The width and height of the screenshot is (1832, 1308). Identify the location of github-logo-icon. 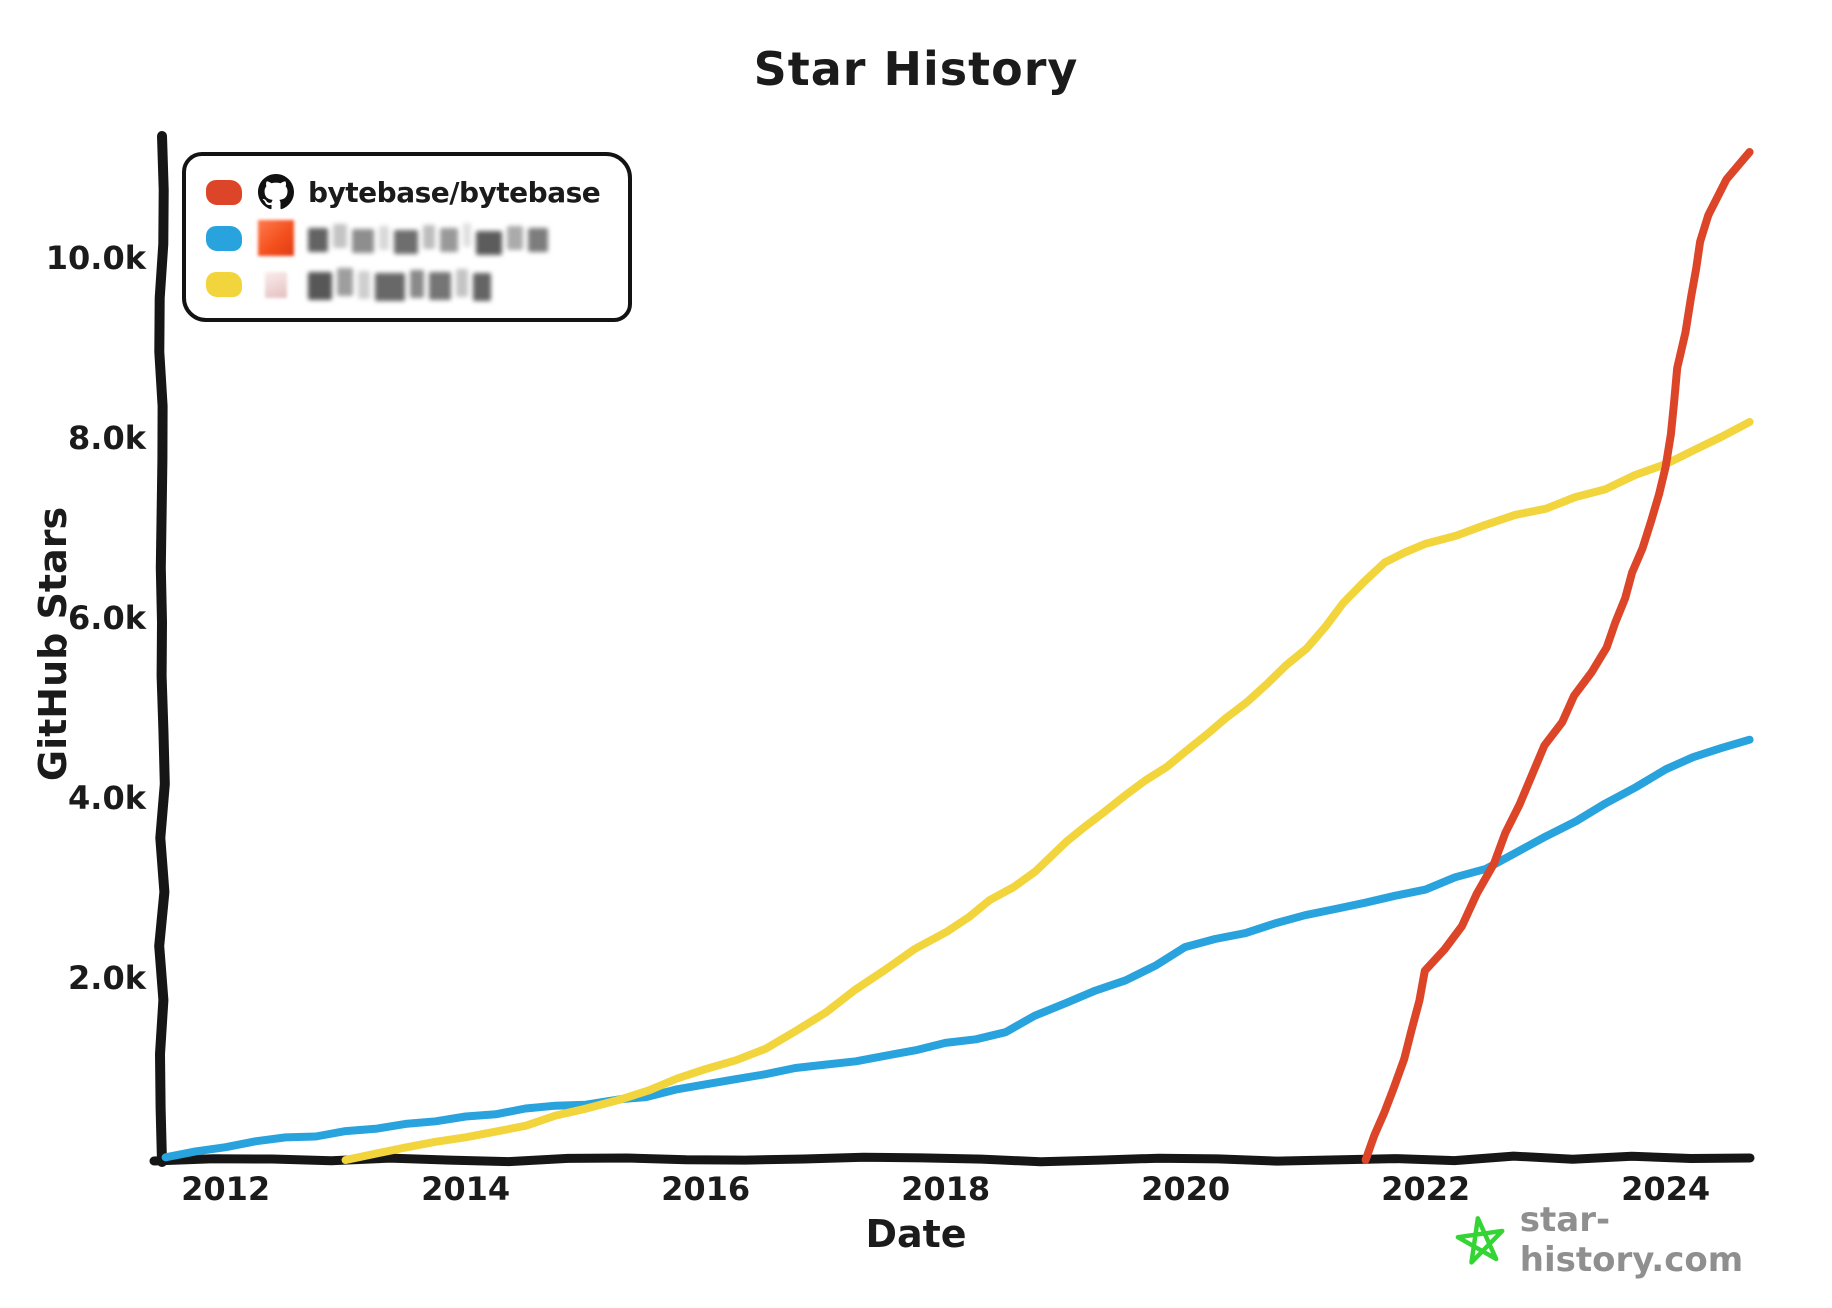
(276, 192).